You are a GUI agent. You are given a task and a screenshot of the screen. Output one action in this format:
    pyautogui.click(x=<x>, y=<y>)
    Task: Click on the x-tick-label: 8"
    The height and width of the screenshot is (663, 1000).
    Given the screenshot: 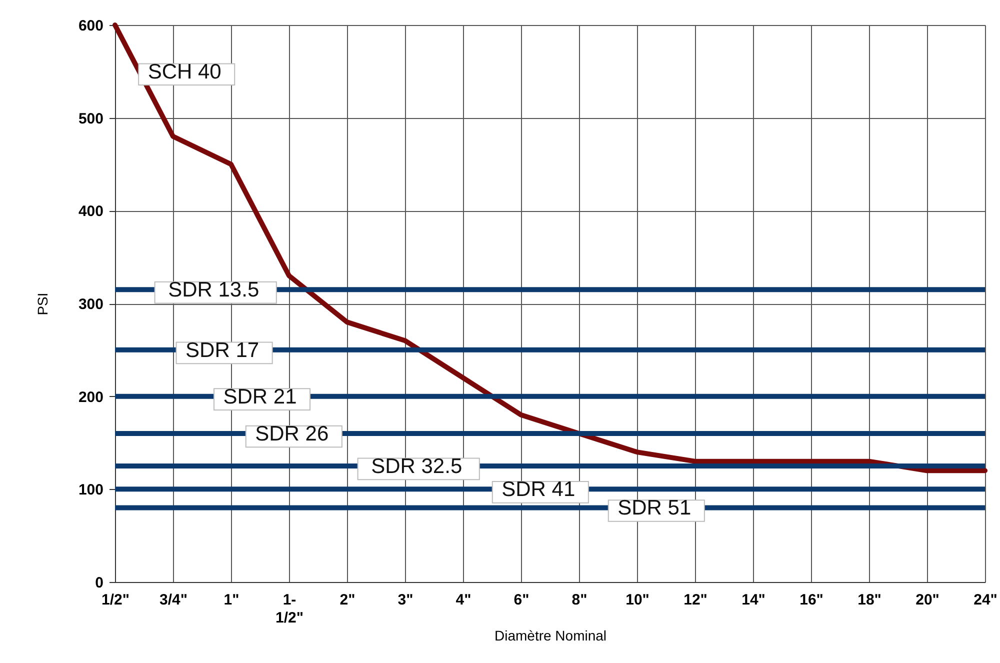 What is the action you would take?
    pyautogui.click(x=580, y=600)
    